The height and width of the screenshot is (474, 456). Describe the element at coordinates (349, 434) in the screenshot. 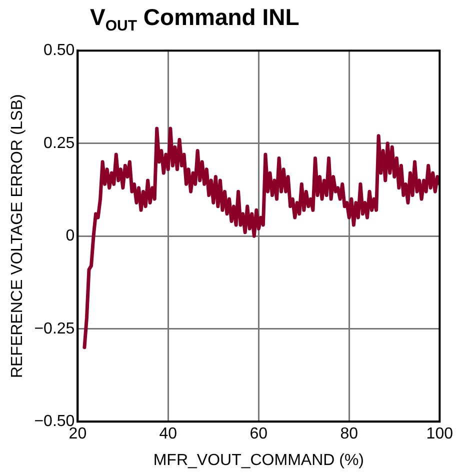

I see `x-tick-label: 80` at that location.